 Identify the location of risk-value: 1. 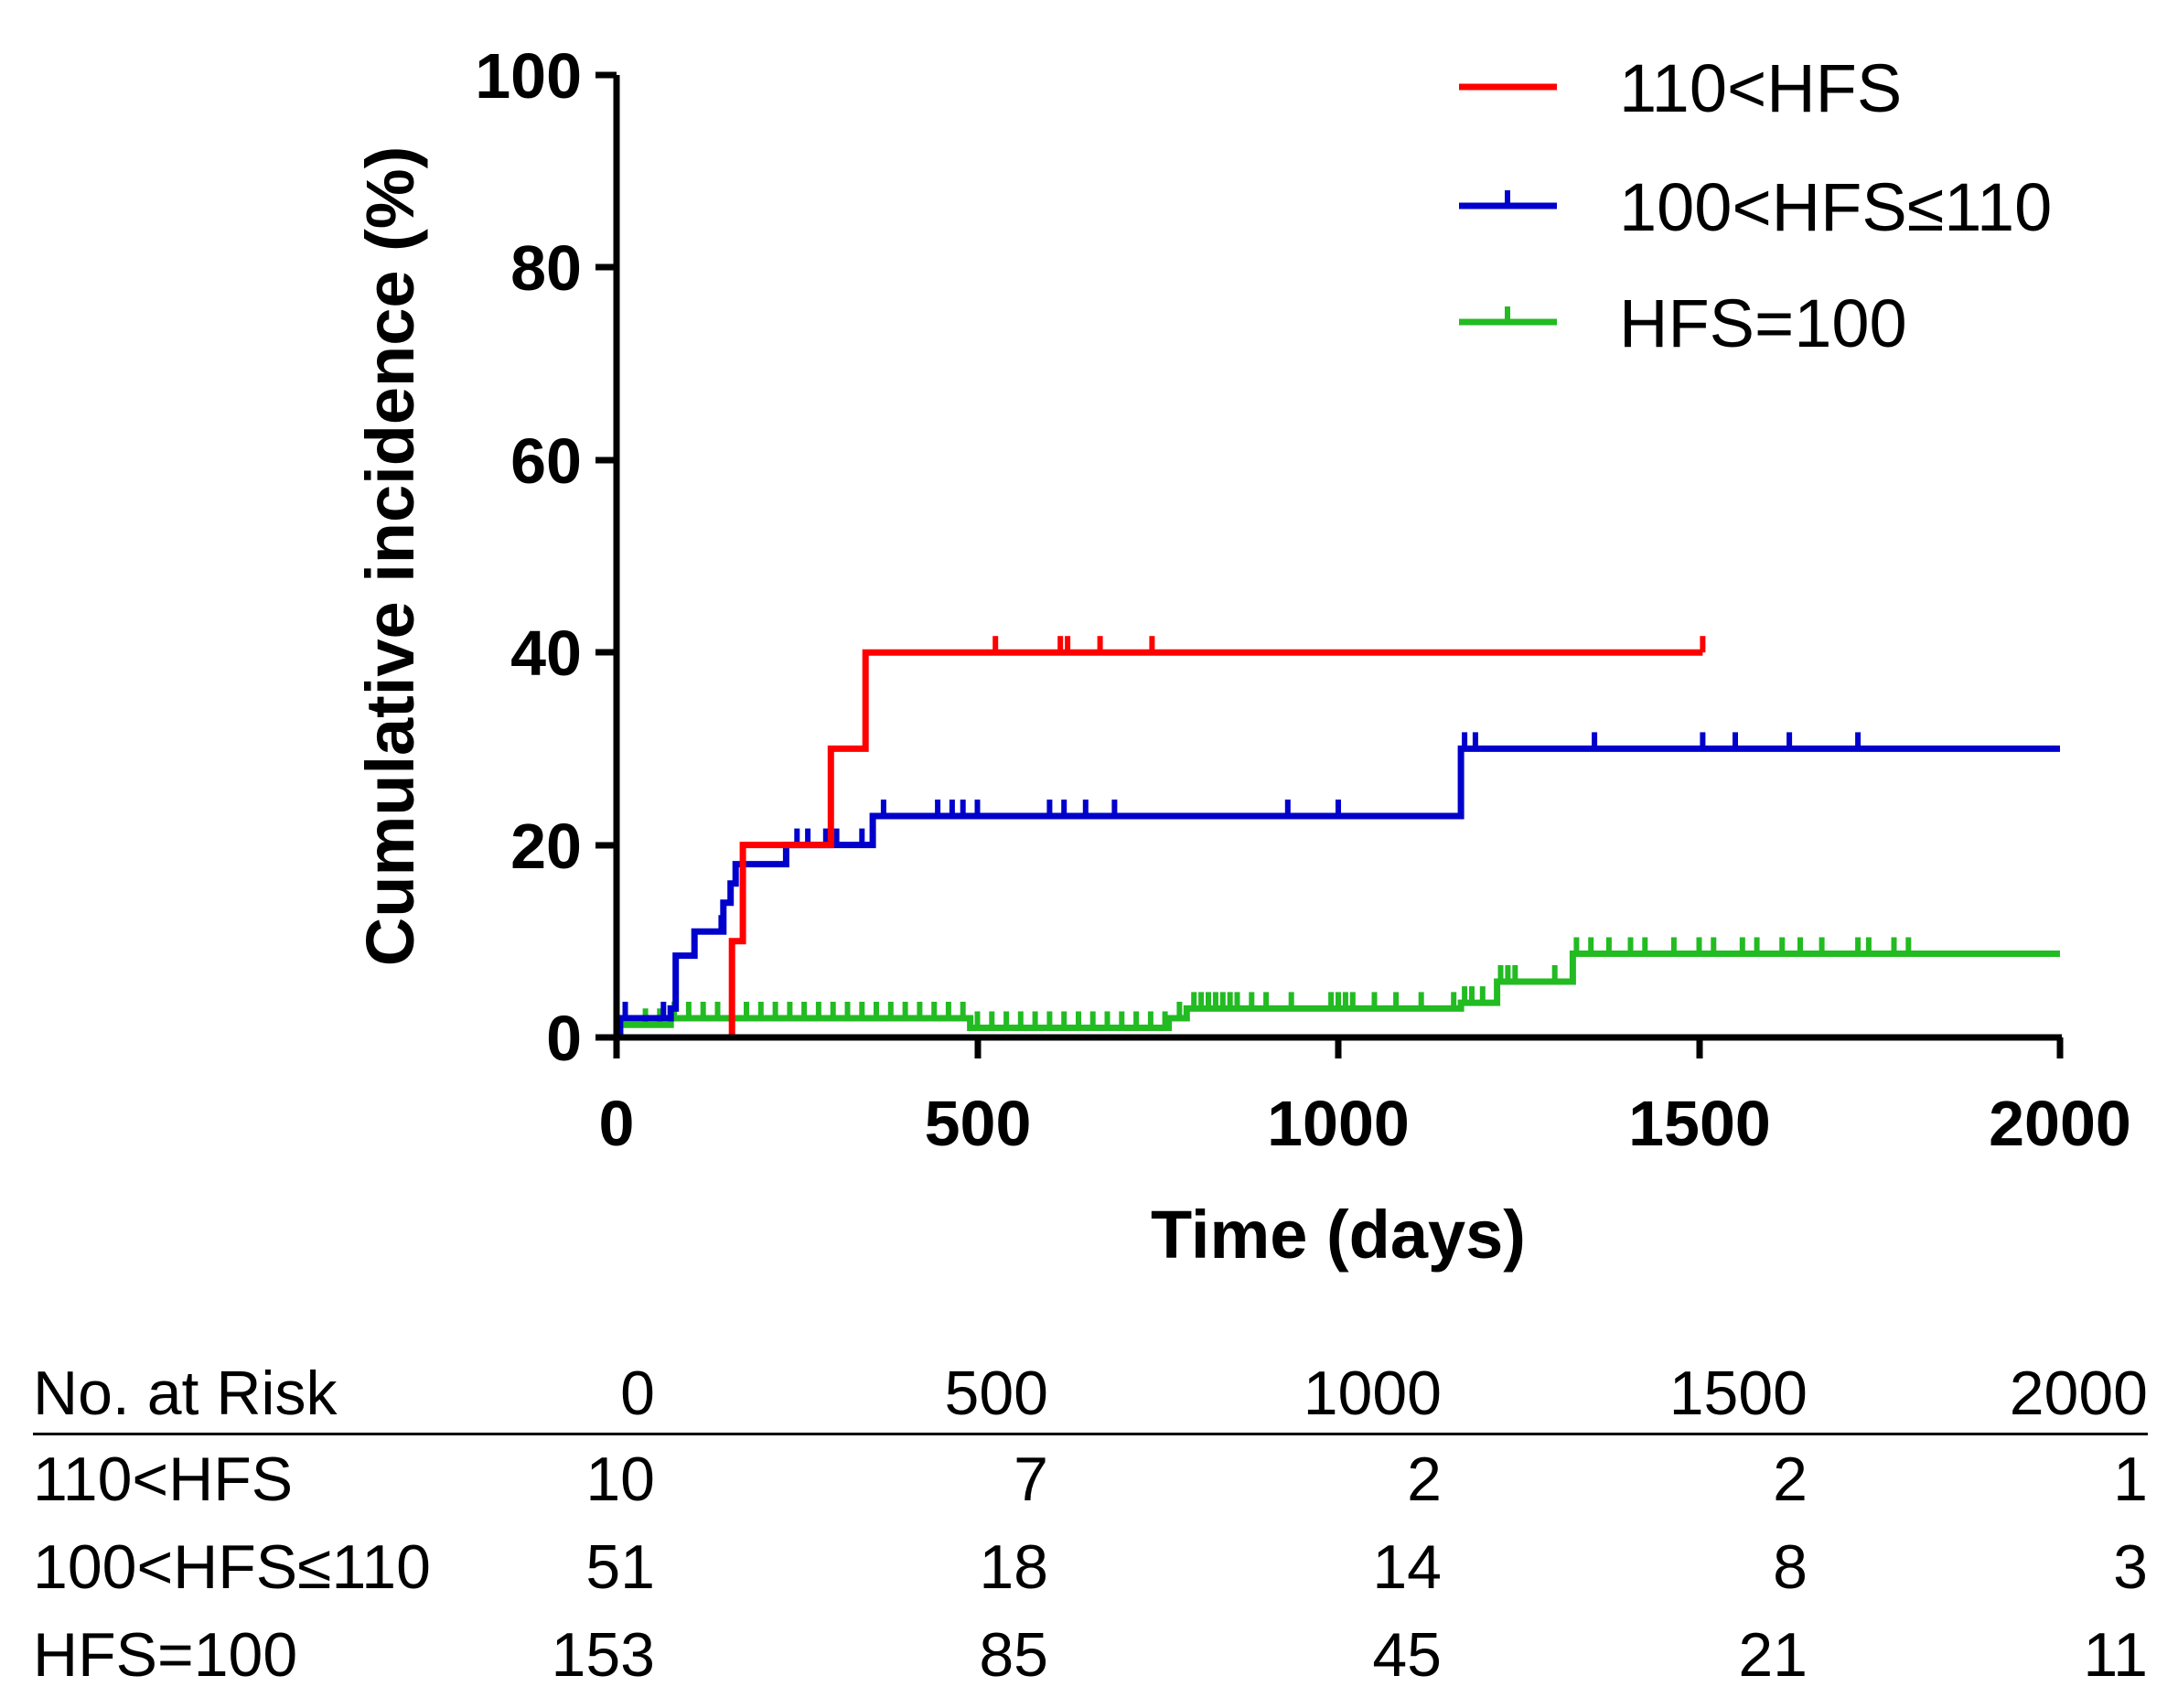
(2130, 1479).